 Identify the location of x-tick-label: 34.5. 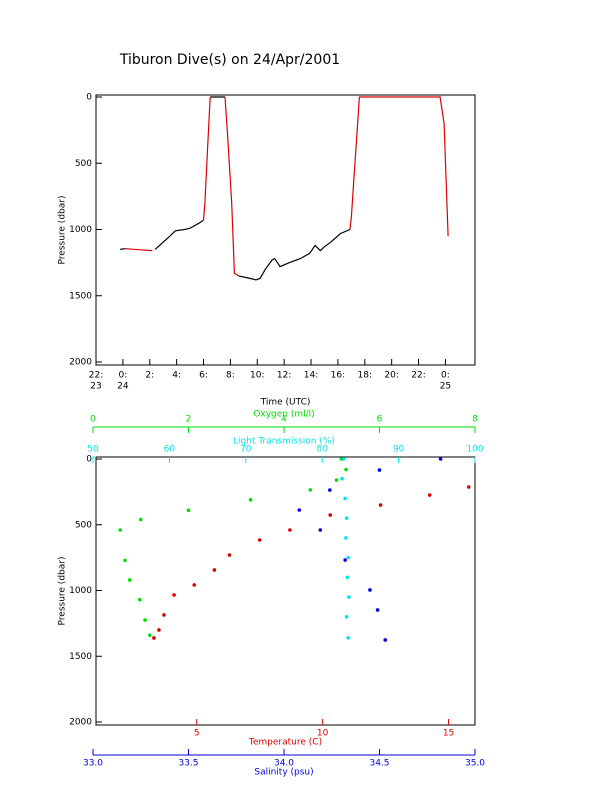
(379, 764).